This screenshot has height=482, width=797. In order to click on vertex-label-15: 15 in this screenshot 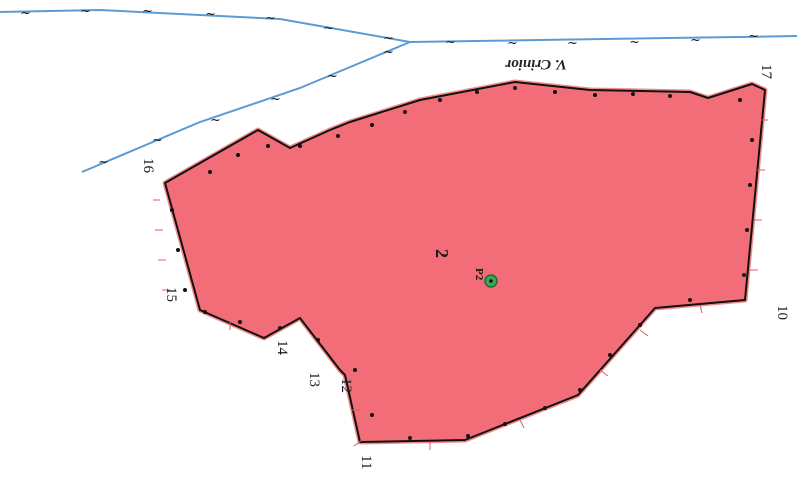, I will do `click(171, 294)`.